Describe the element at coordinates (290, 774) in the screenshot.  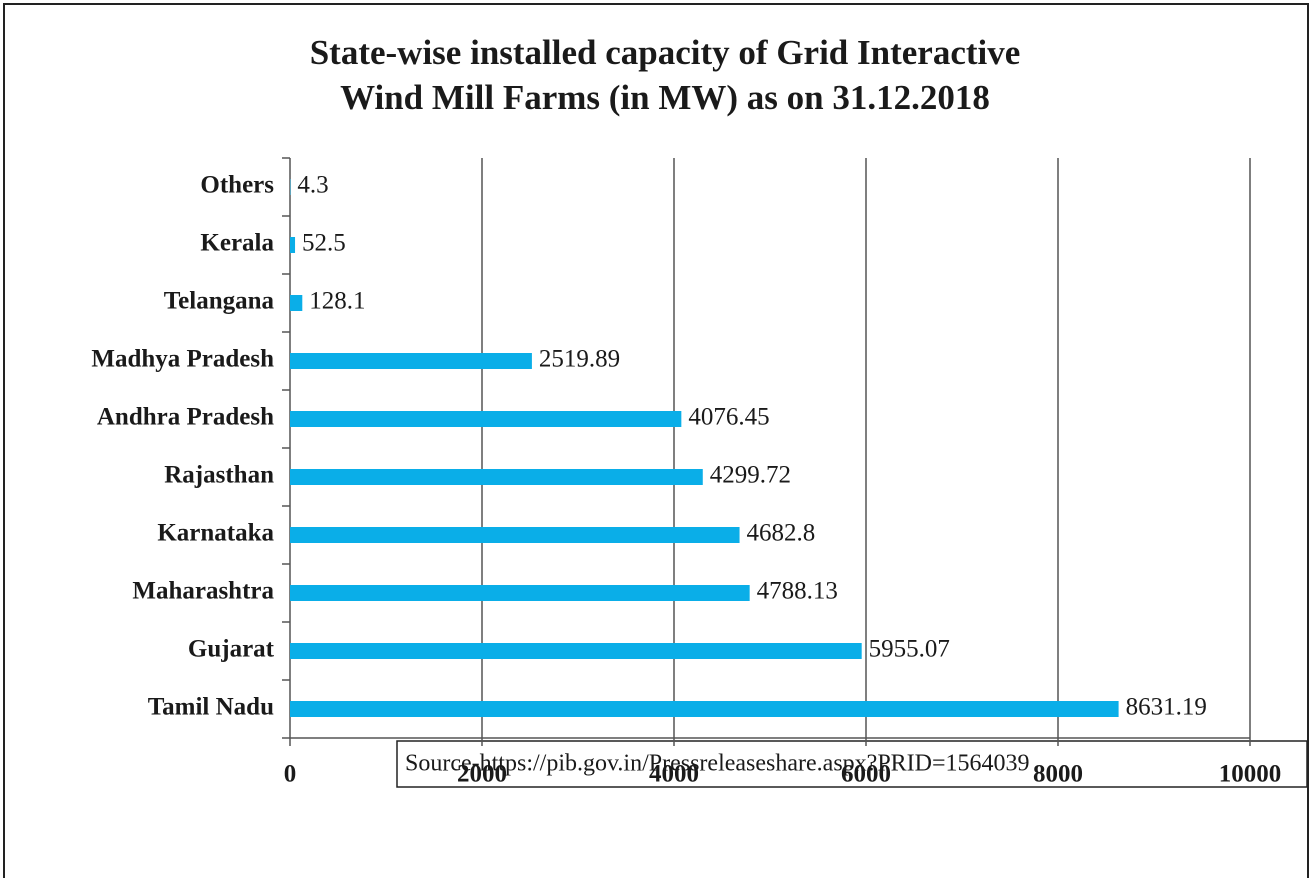
I see `x-tick-label: 0` at that location.